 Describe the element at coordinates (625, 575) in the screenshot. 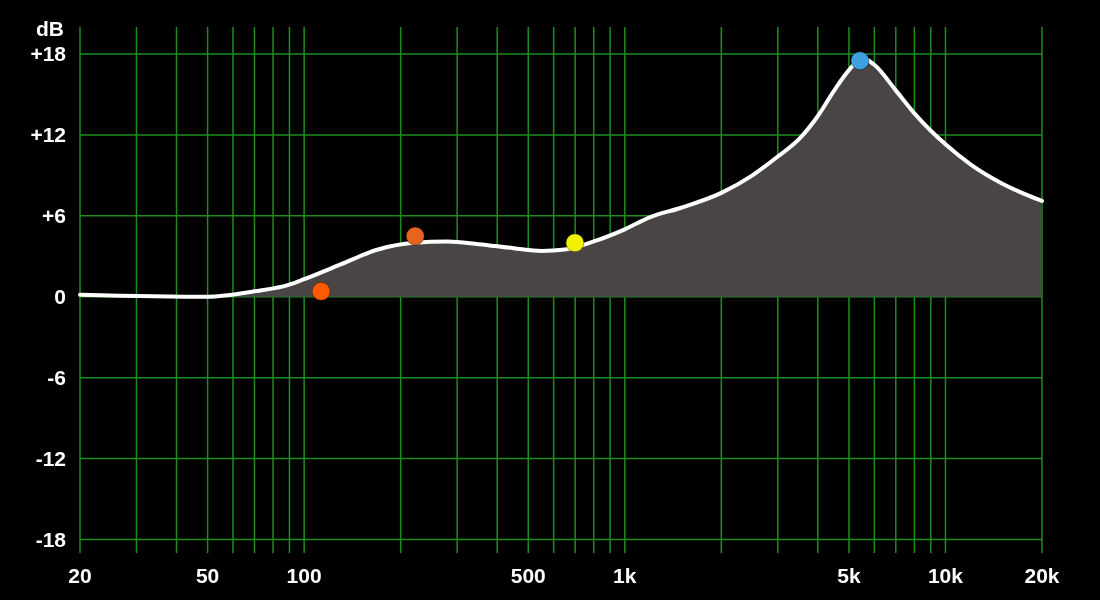

I see `x-tick-label: 1k` at that location.